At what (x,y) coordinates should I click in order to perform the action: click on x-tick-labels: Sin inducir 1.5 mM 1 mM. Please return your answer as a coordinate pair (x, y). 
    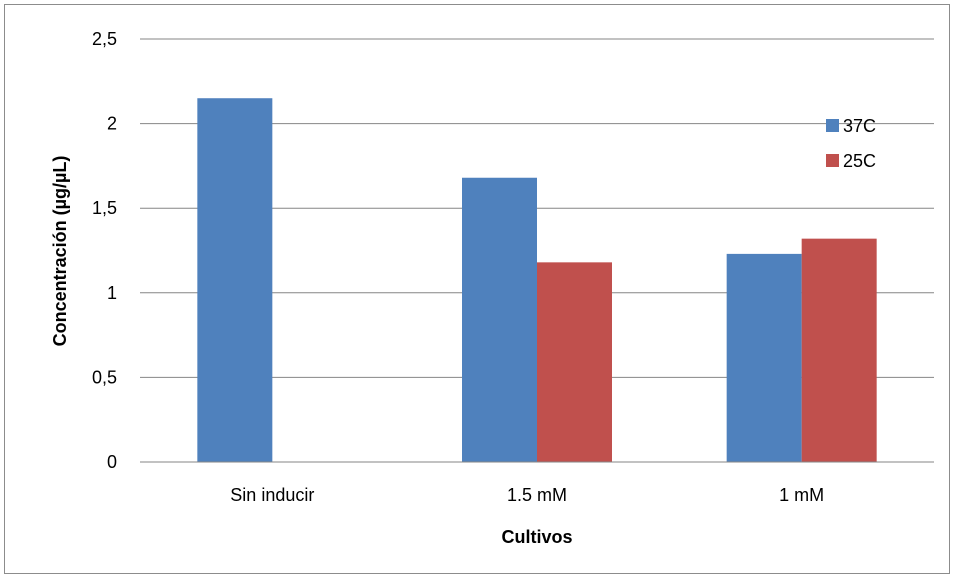
    Looking at the image, I should click on (527, 495).